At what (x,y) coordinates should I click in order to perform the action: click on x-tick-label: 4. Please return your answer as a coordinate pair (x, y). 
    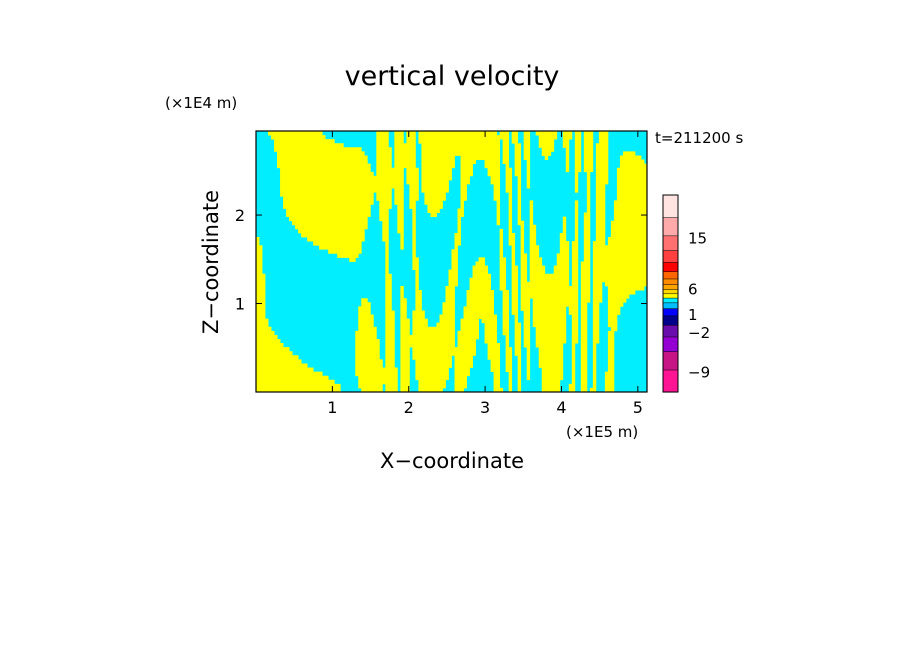
    Looking at the image, I should click on (561, 407).